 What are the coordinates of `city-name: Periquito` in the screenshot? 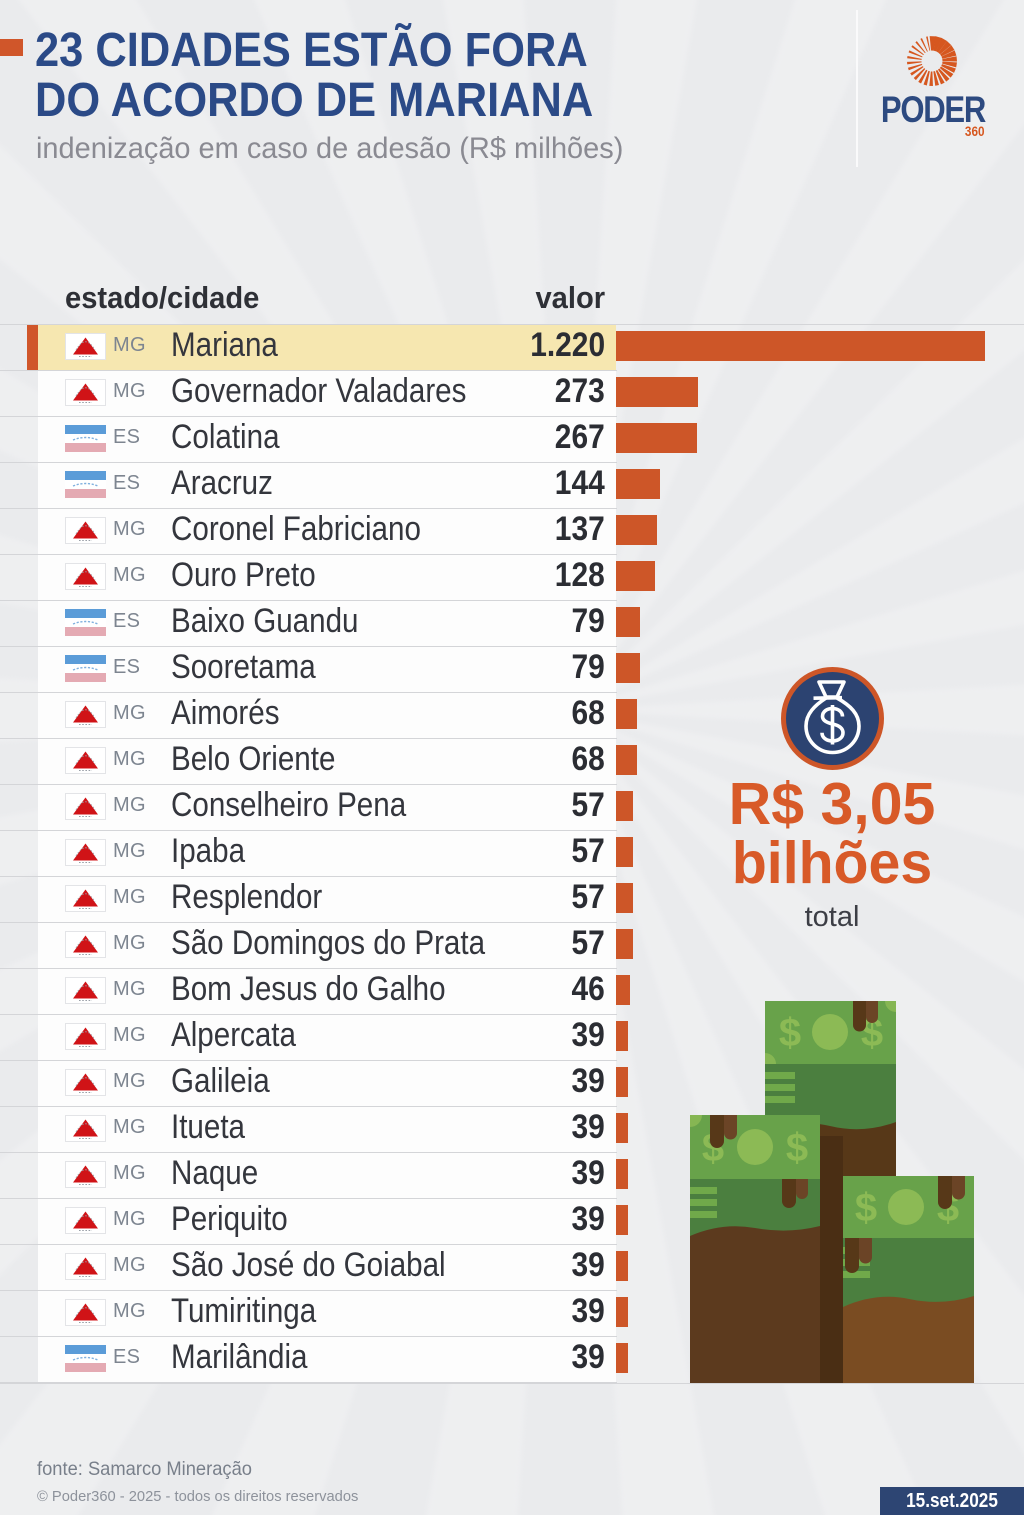 It's located at (229, 1219).